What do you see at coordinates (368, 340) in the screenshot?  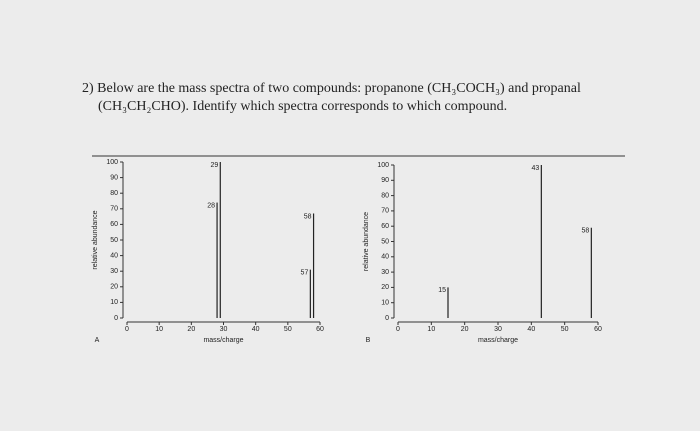 I see `panel-label: B` at bounding box center [368, 340].